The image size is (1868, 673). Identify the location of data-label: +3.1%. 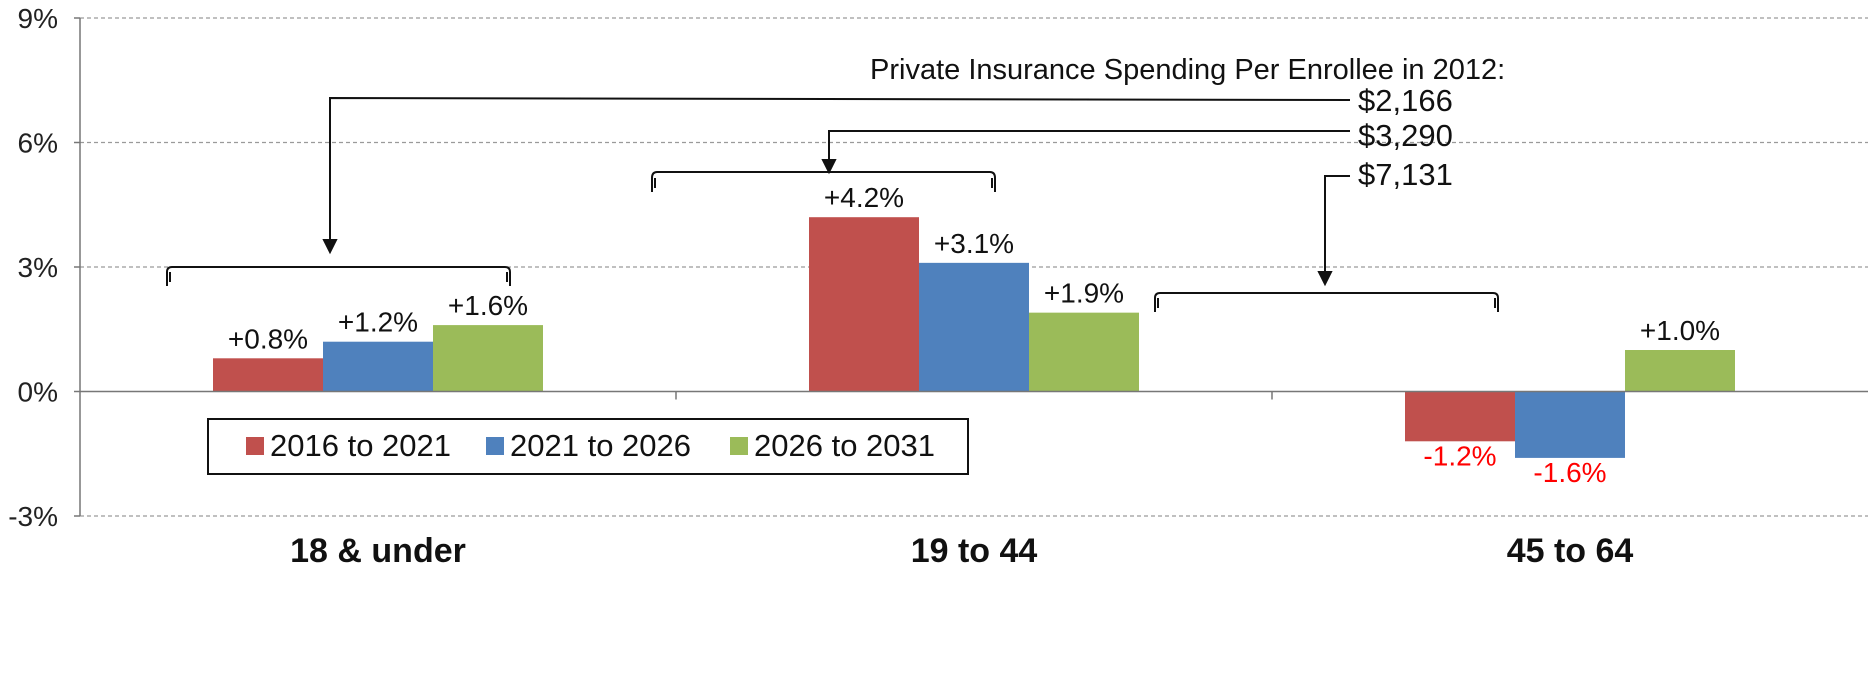
(974, 243).